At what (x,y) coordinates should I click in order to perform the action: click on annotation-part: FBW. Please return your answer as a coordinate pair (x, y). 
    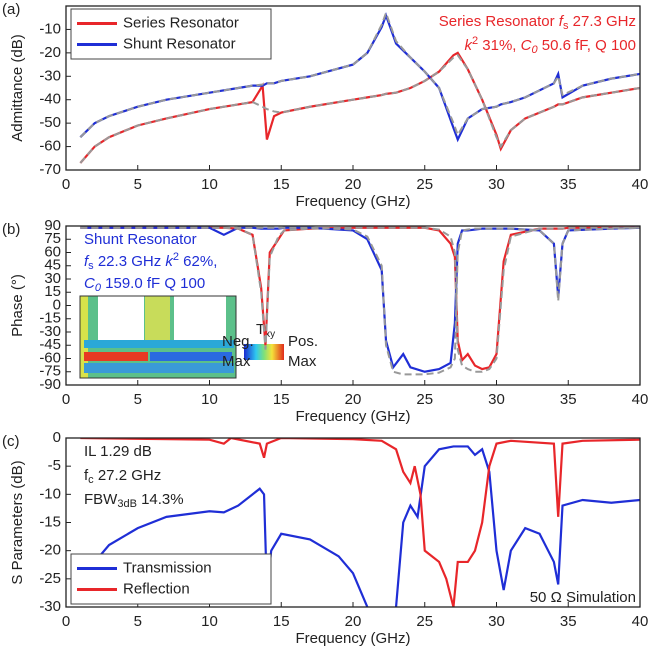
    Looking at the image, I should click on (101, 499).